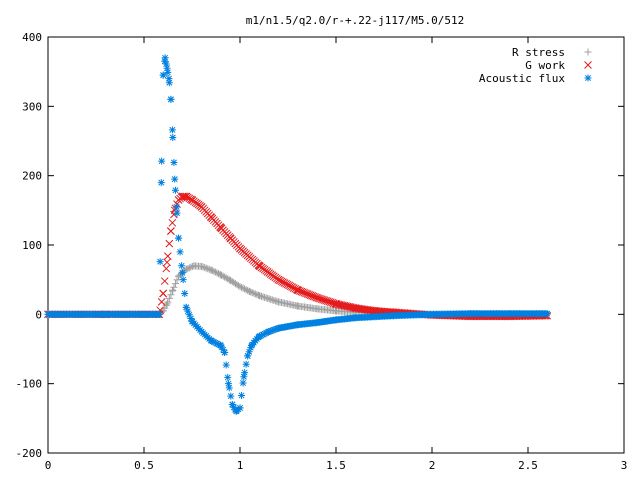  Describe the element at coordinates (29, 453) in the screenshot. I see `y-tick-label: -200` at that location.